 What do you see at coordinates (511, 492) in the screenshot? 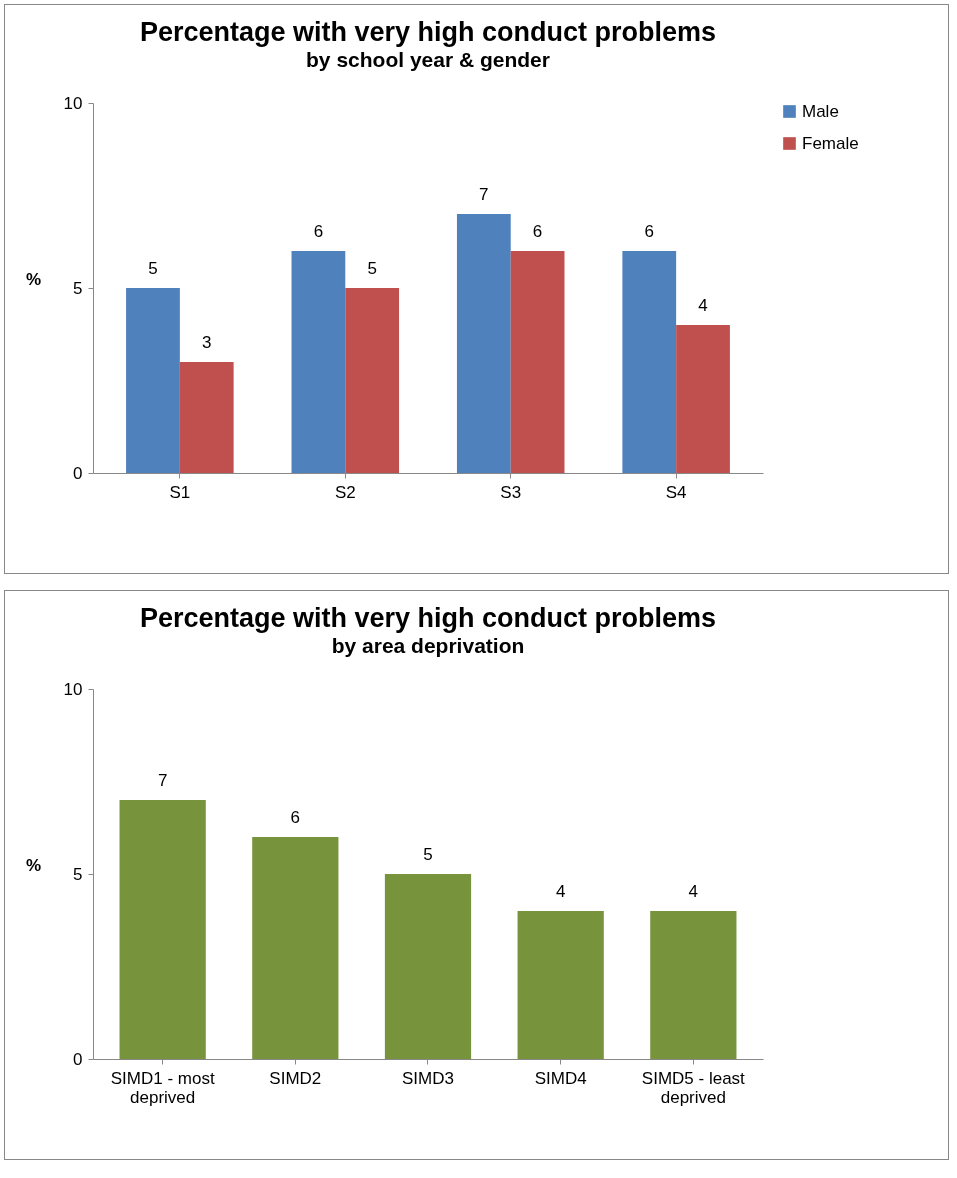
I see `x-tick-label: S3` at bounding box center [511, 492].